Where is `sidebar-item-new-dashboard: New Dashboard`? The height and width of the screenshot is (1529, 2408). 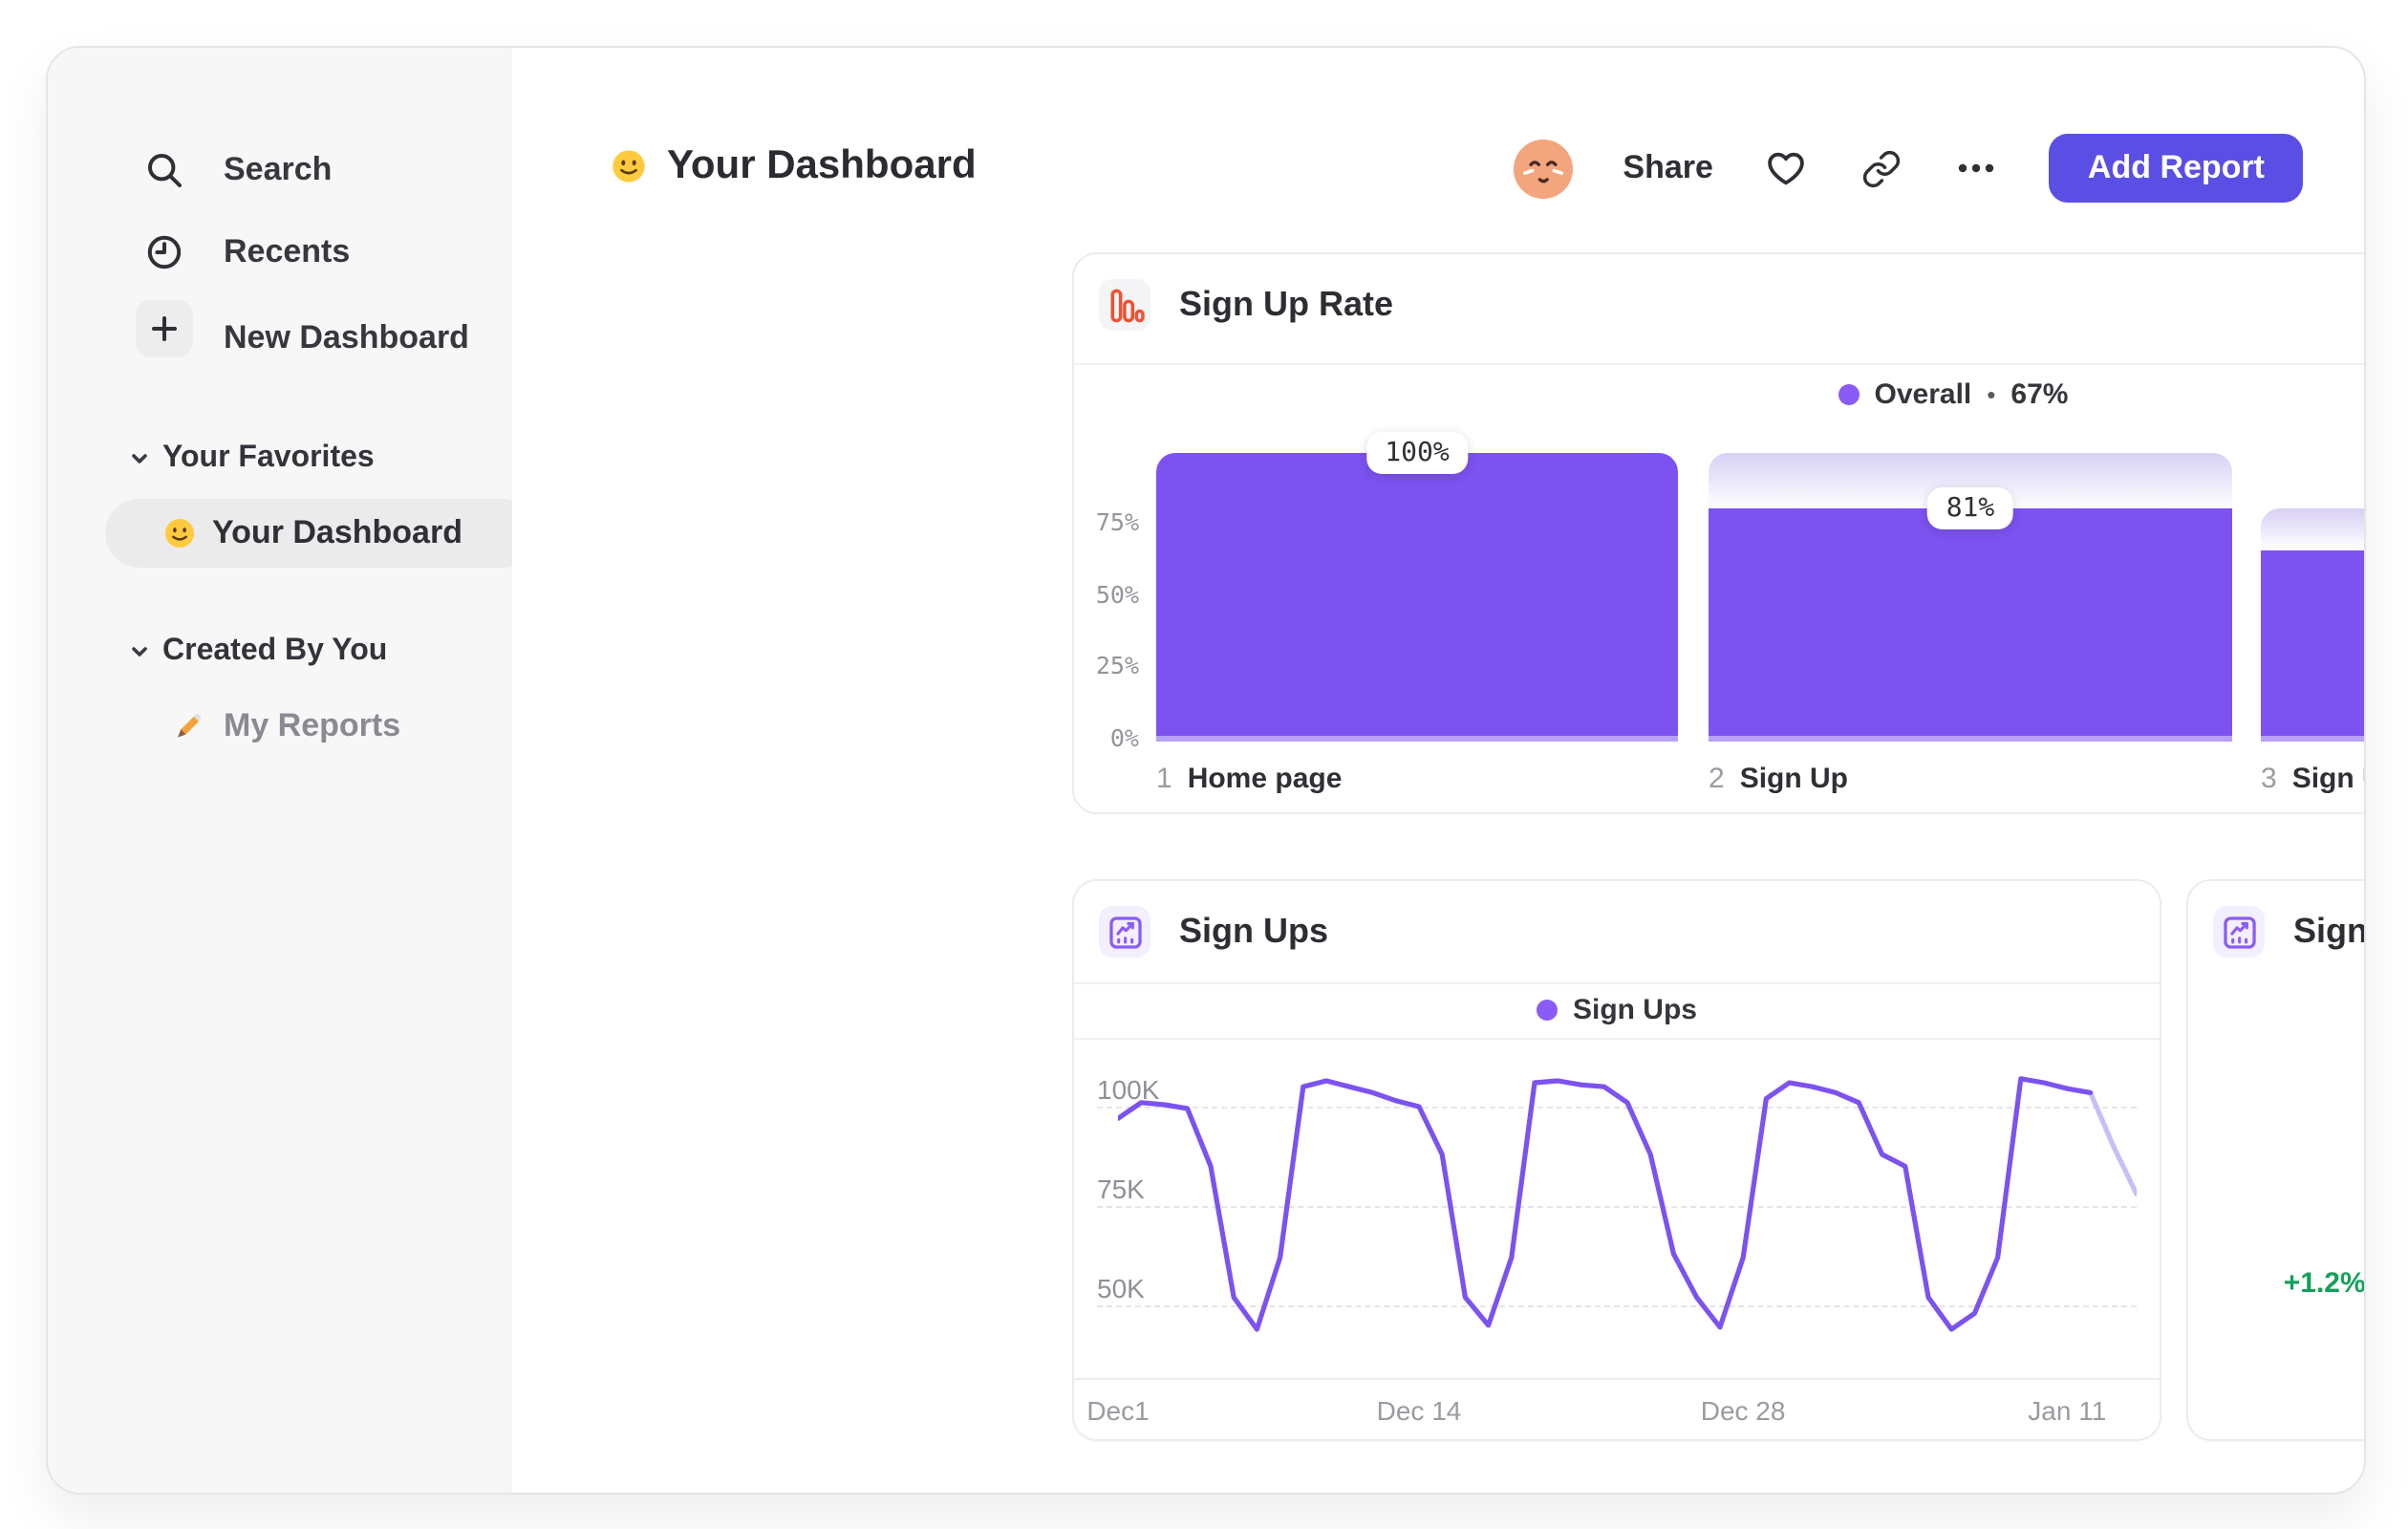
sidebar-item-new-dashboard: New Dashboard is located at coordinates (280, 334).